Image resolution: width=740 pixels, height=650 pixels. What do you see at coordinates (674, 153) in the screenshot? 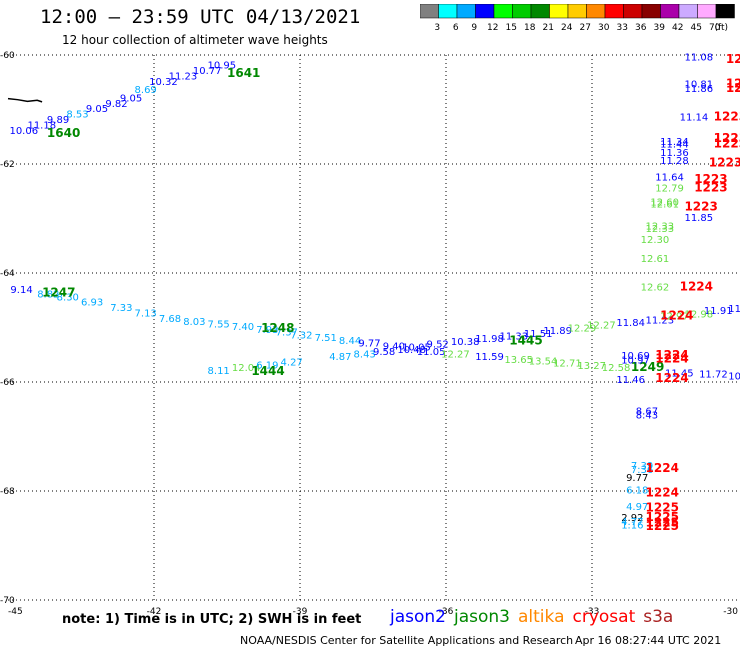
I see `swh-label: 11.36` at bounding box center [674, 153].